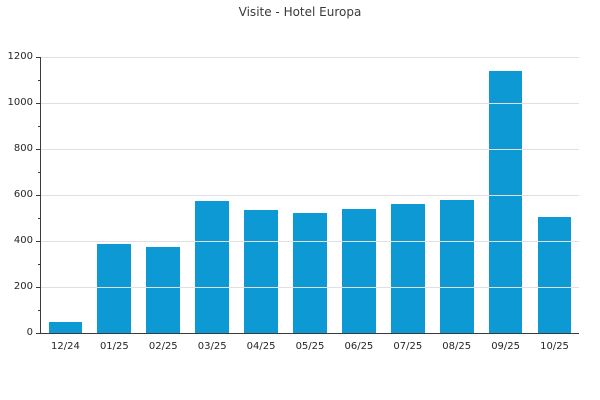  What do you see at coordinates (457, 346) in the screenshot?
I see `x-tick-label: 08/25` at bounding box center [457, 346].